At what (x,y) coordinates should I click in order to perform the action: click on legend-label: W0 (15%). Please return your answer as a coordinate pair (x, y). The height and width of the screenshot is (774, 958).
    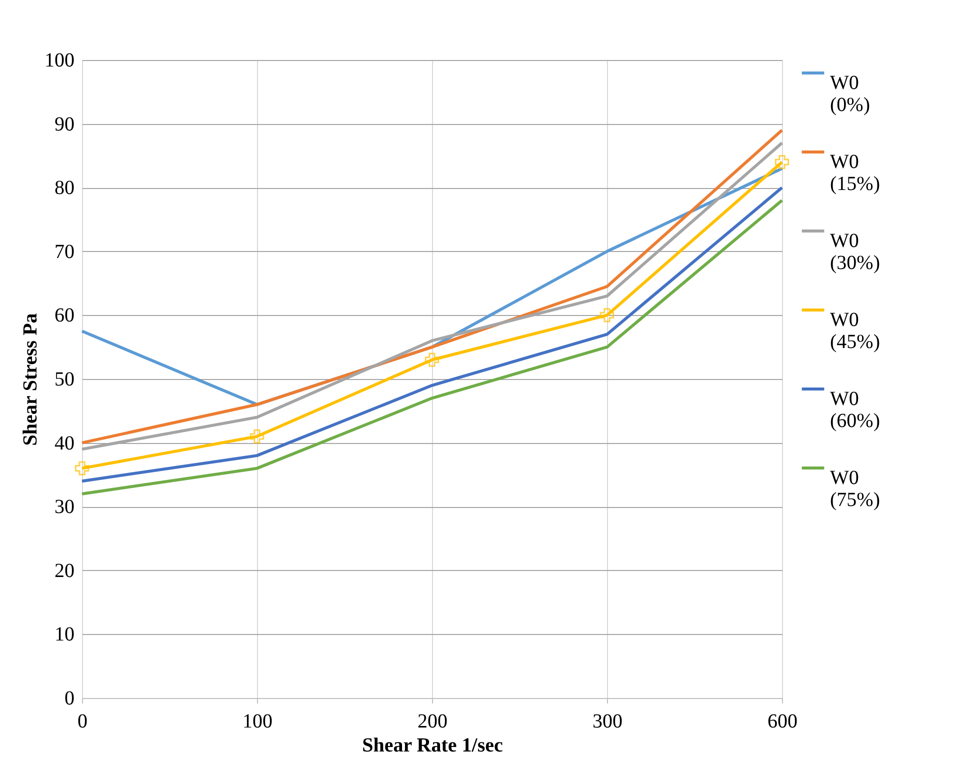
    Looking at the image, I should click on (855, 173).